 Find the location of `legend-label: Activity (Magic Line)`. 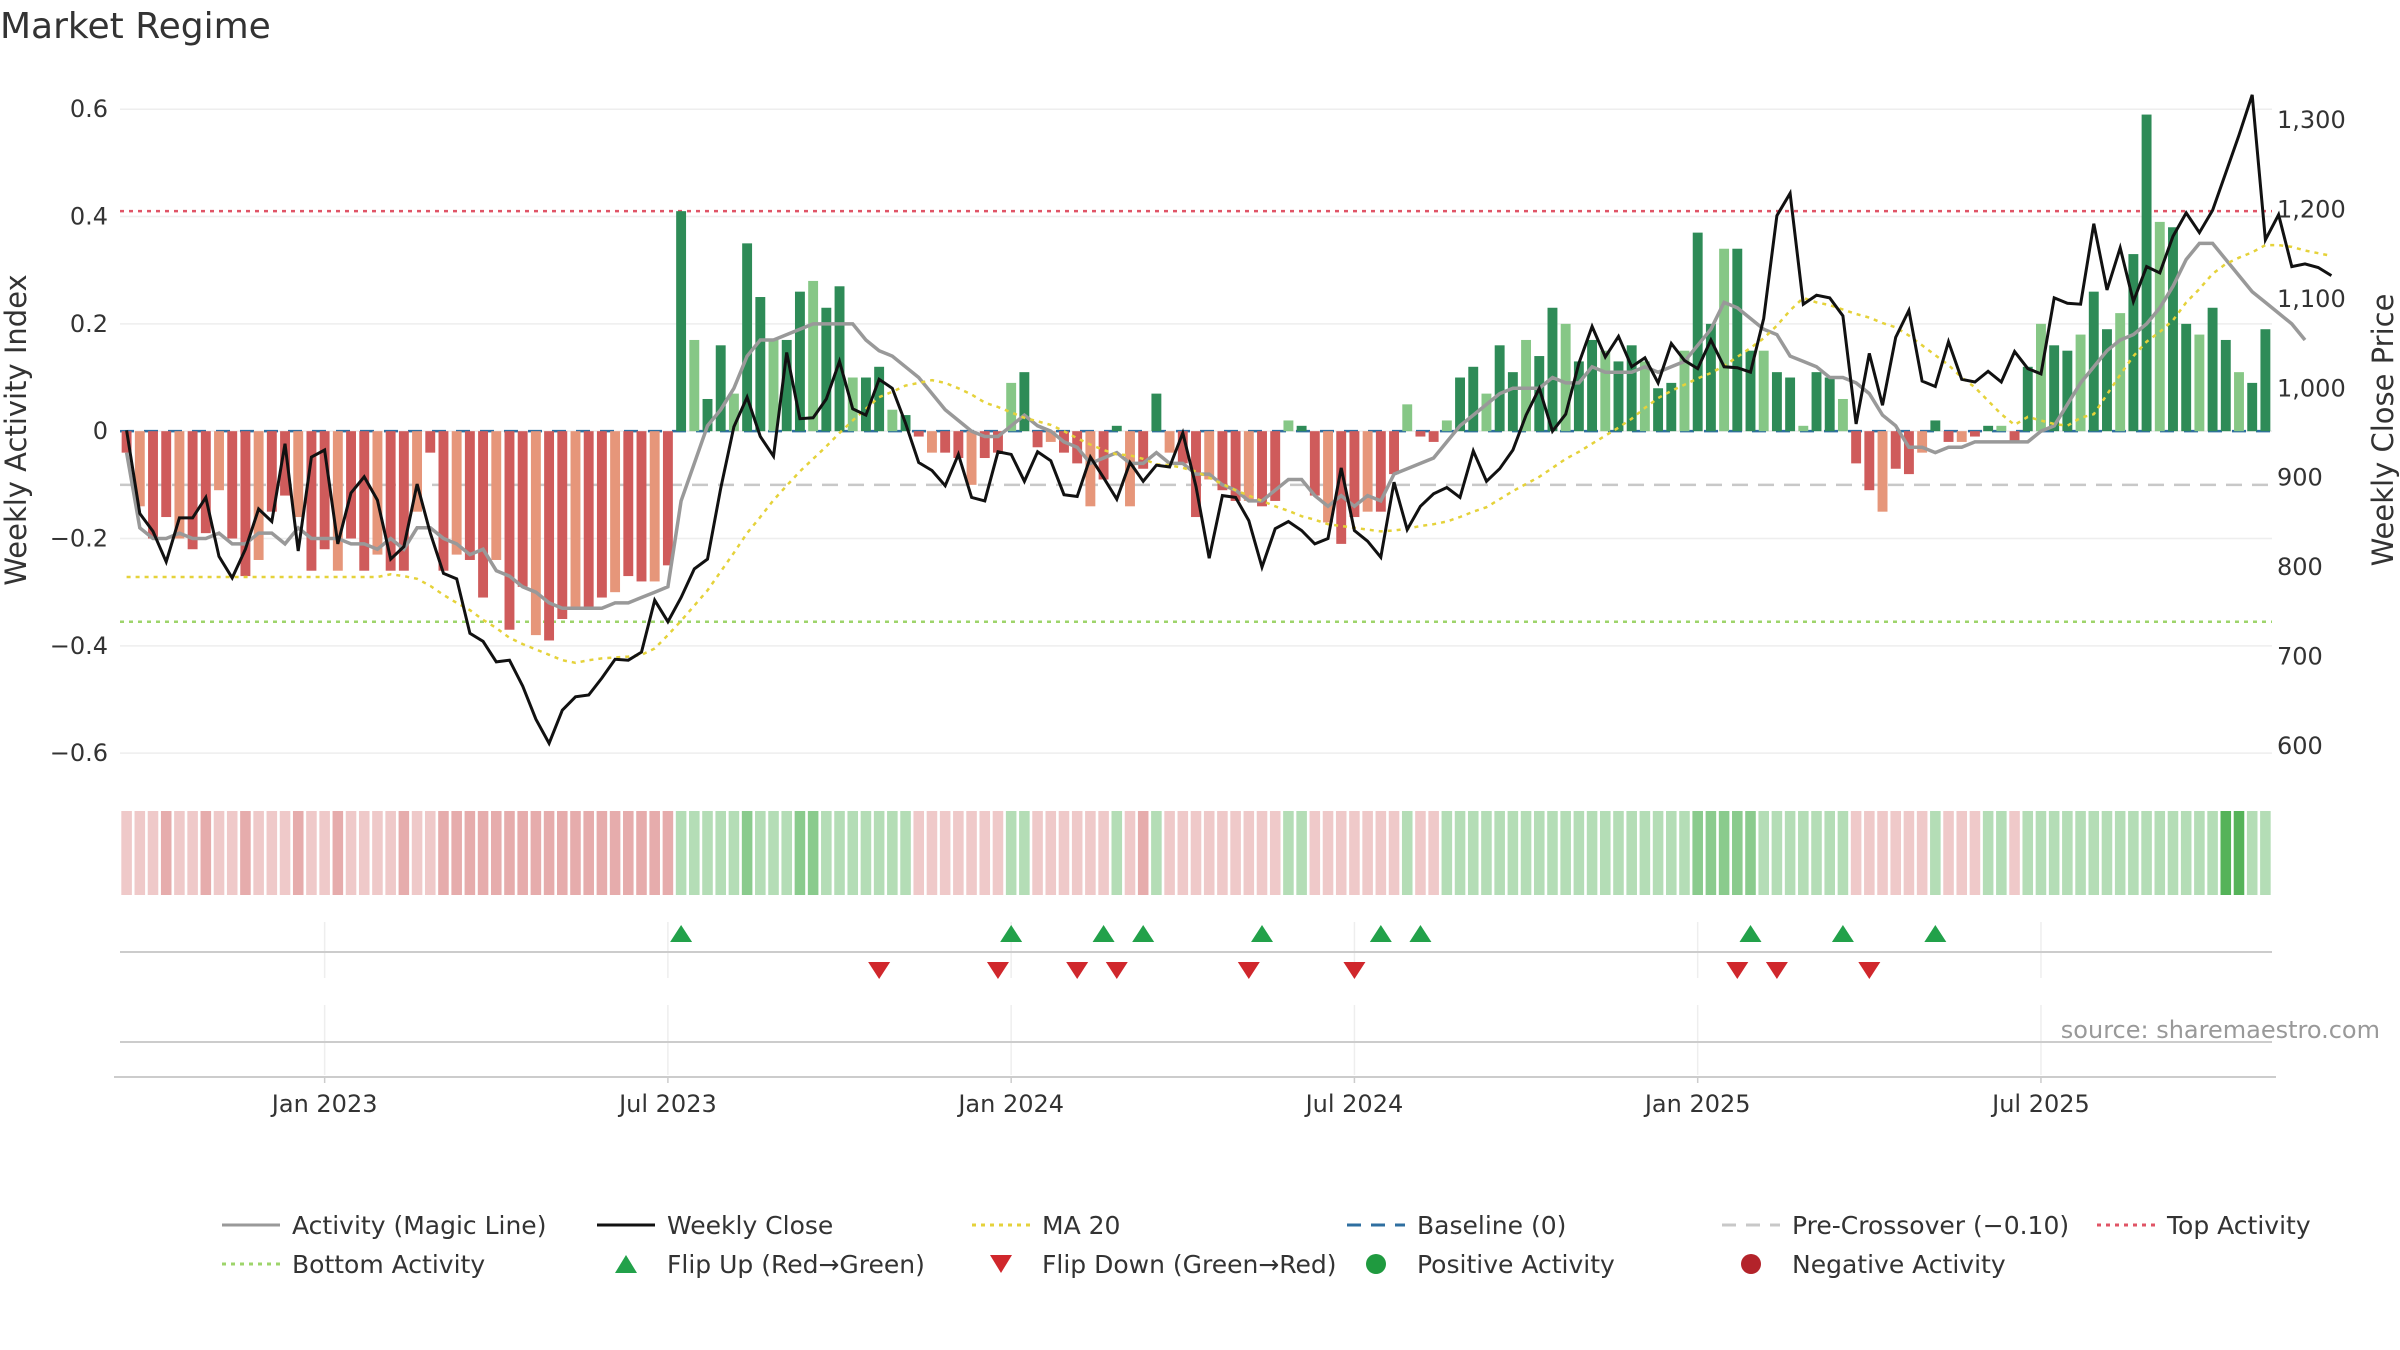

legend-label: Activity (Magic Line) is located at coordinates (419, 1225).